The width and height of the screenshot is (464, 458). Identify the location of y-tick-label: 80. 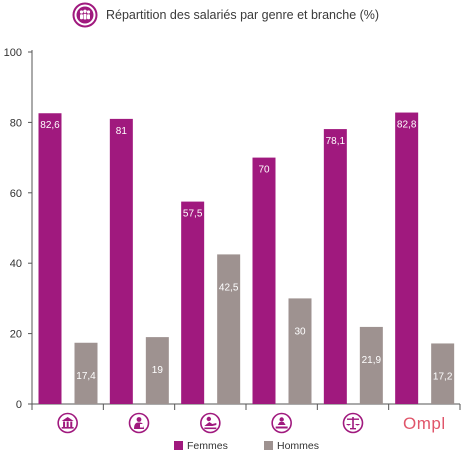
(16, 123).